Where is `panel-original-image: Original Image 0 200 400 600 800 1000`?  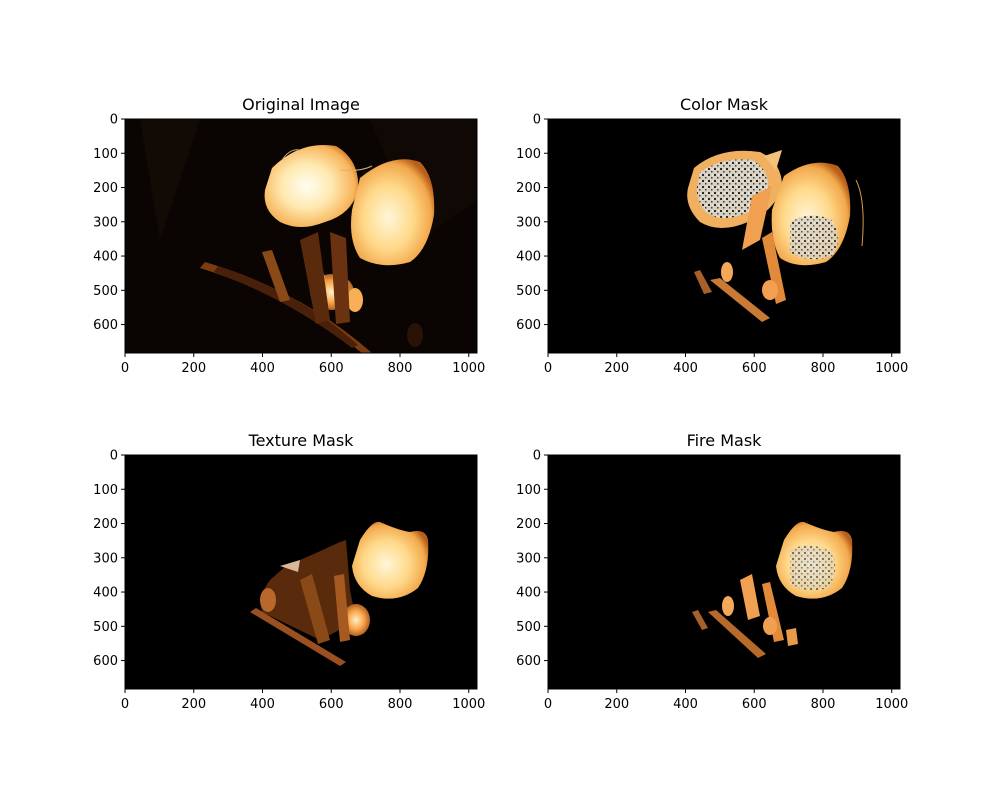 panel-original-image: Original Image 0 200 400 600 800 1000 is located at coordinates (289, 235).